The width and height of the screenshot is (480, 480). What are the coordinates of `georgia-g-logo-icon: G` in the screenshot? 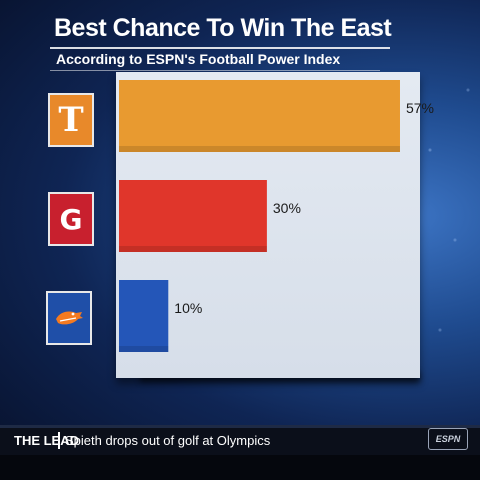 It's located at (71, 219).